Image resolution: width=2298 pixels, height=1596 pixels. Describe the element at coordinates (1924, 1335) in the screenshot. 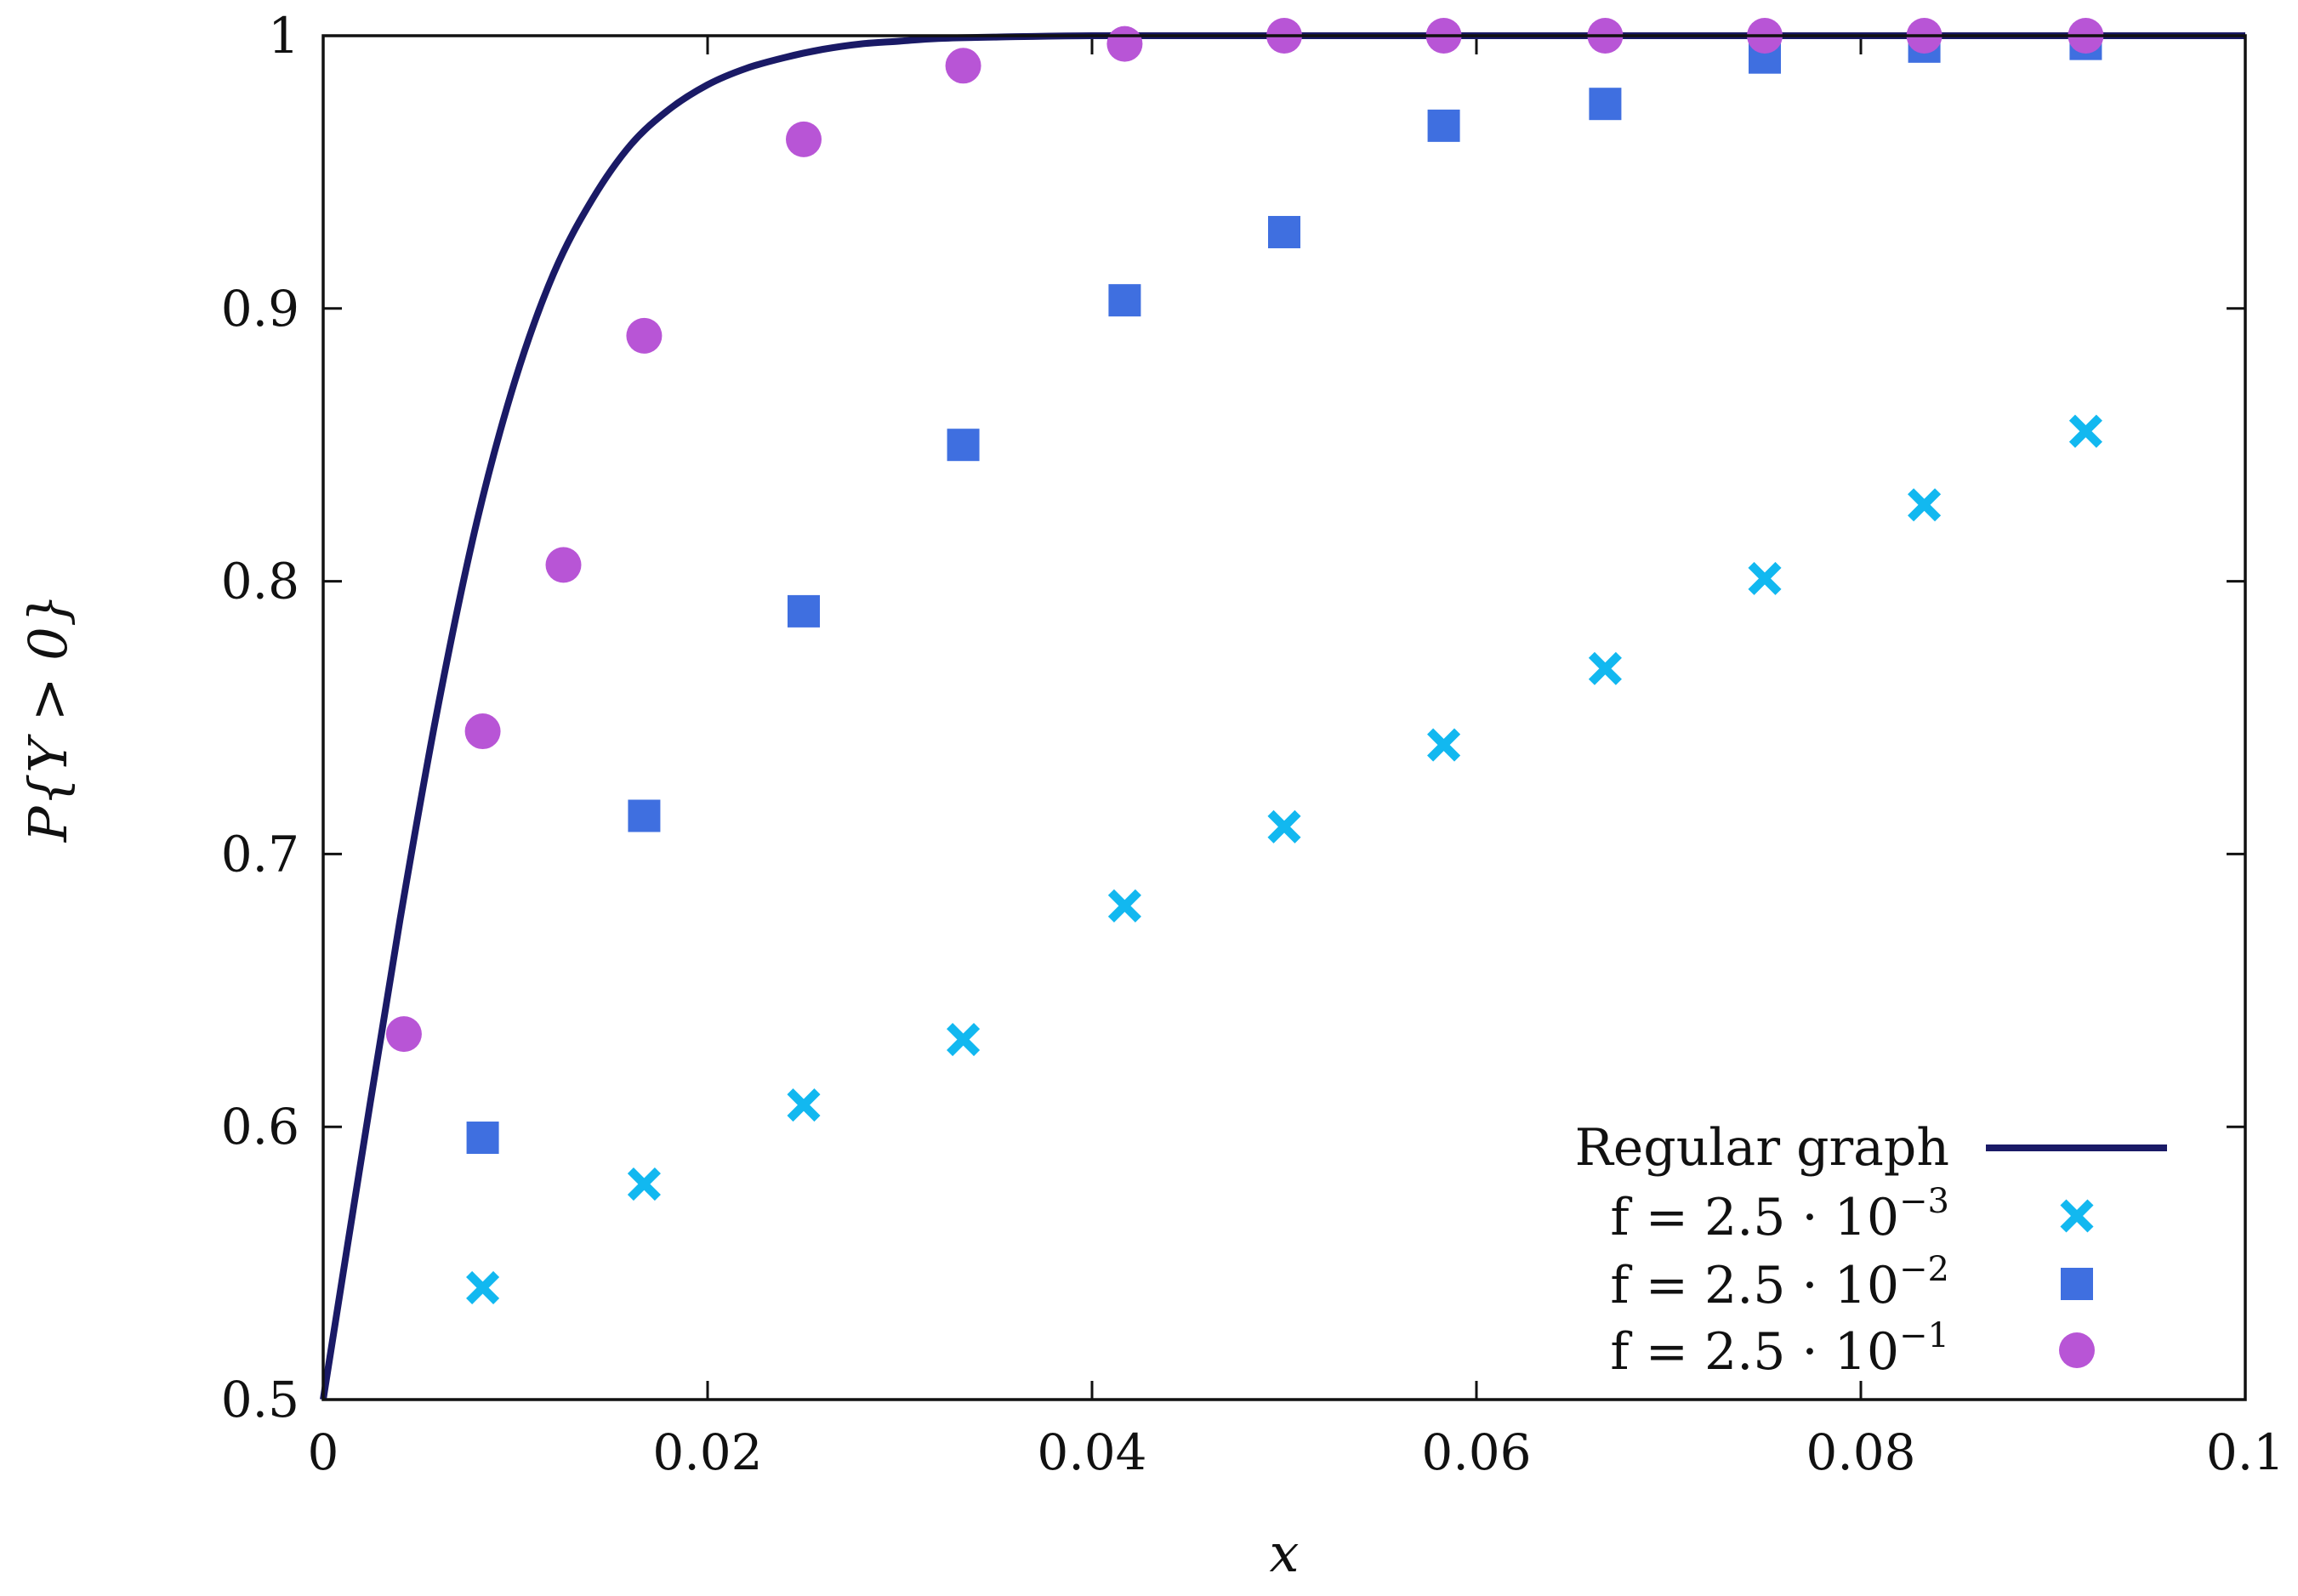

I see `legend-exp-f-1e-1: −1` at that location.